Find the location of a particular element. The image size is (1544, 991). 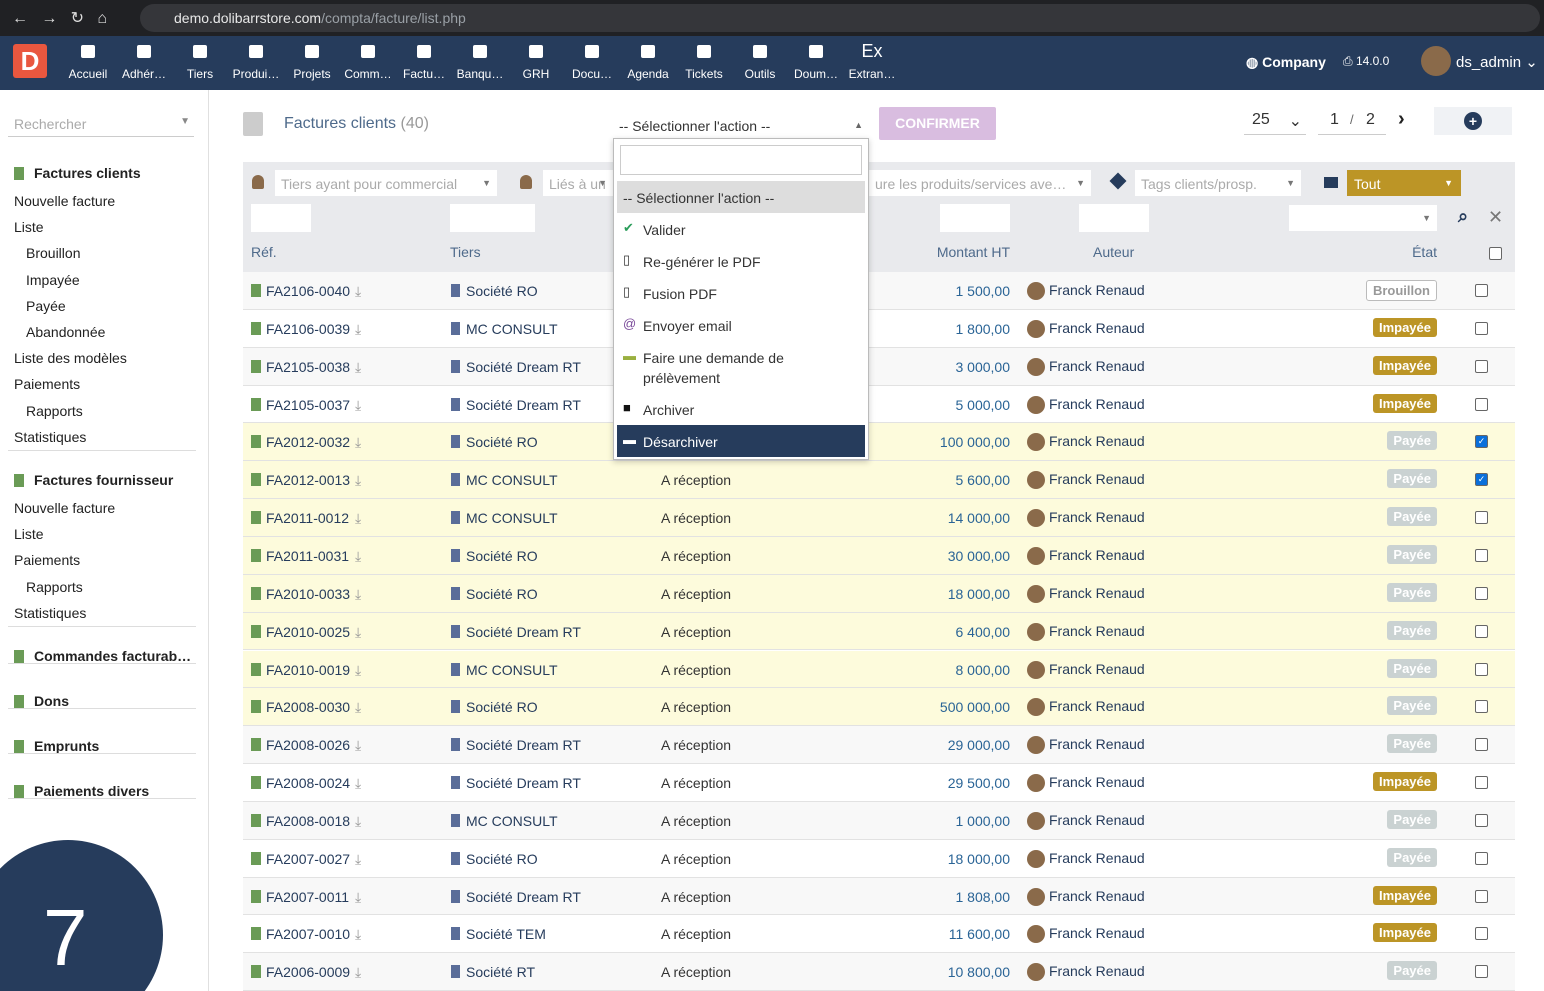

nav-item: Accueil is located at coordinates (88, 74).